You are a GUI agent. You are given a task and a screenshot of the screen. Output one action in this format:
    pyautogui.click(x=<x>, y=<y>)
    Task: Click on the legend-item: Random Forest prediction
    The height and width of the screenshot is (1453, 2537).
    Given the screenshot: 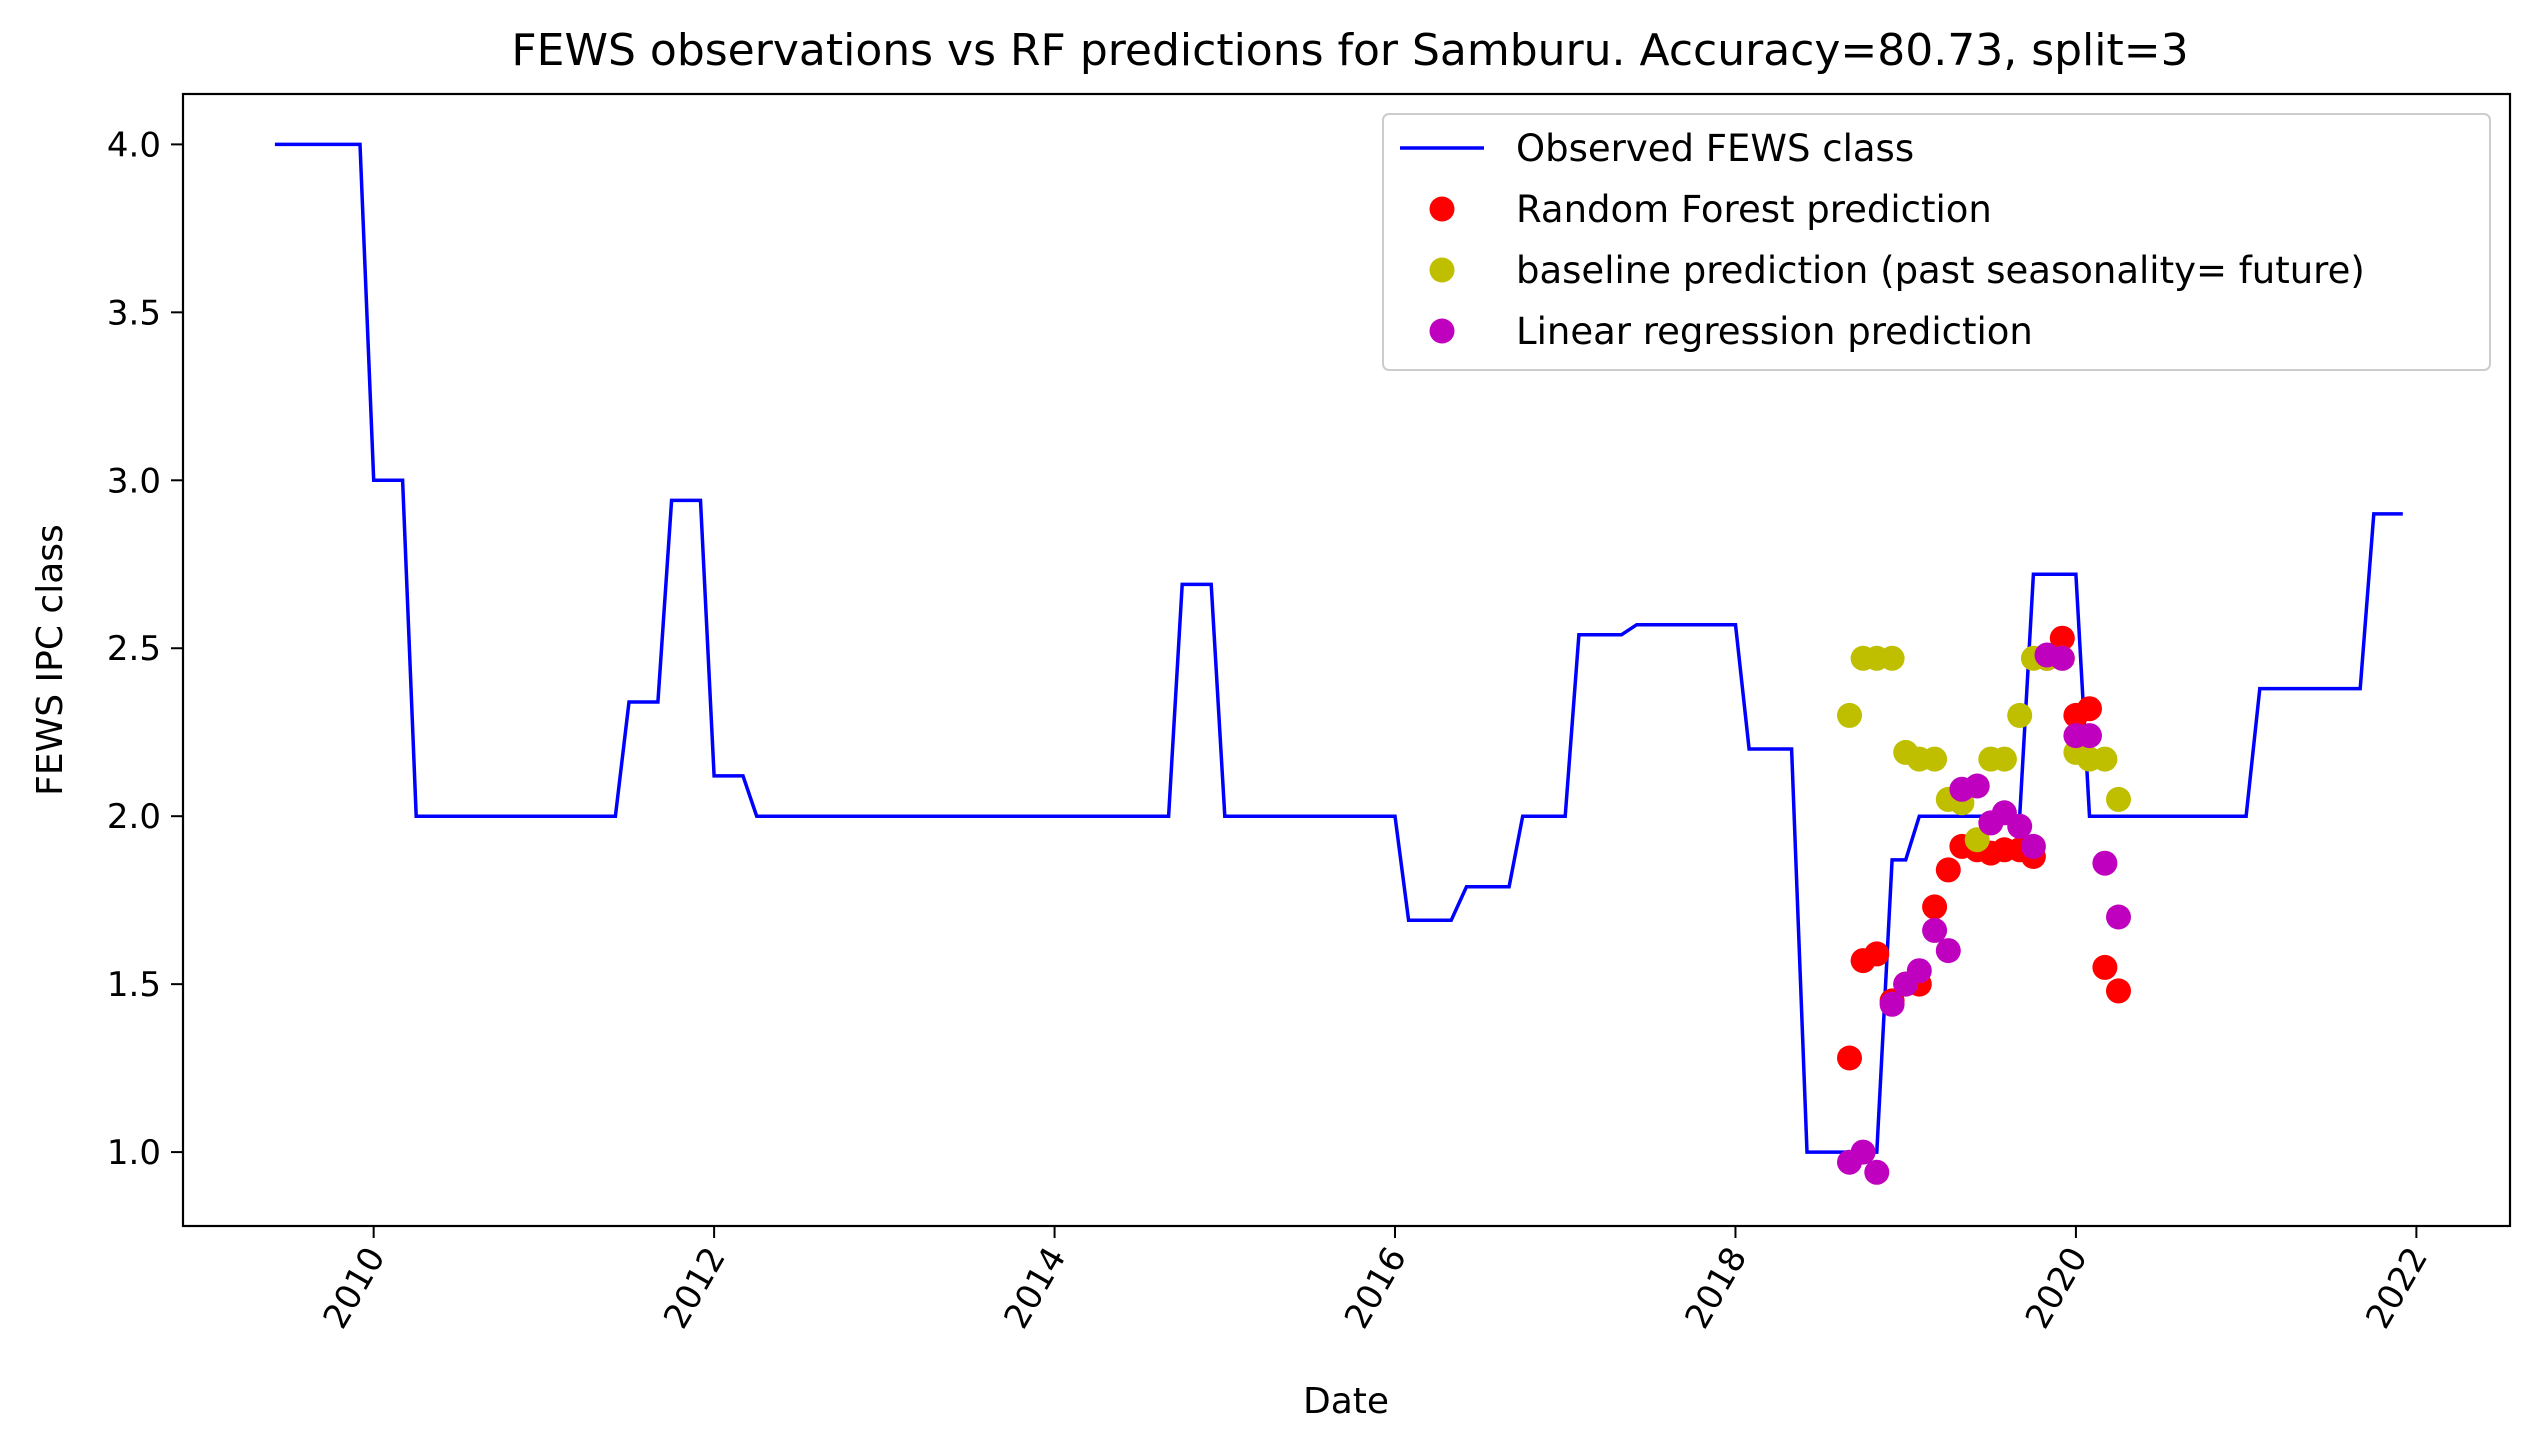 What is the action you would take?
    pyautogui.click(x=1710, y=209)
    